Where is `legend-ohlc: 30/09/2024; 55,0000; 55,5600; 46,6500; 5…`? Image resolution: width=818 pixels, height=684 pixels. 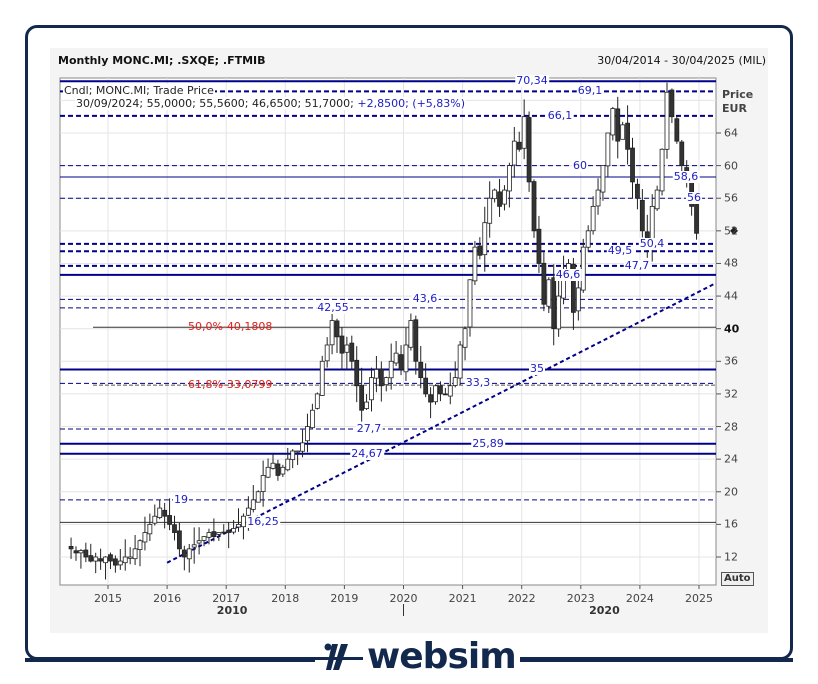
legend-ohlc: 30/09/2024; 55,0000; 55,5600; 46,6500; 5… is located at coordinates (271, 103).